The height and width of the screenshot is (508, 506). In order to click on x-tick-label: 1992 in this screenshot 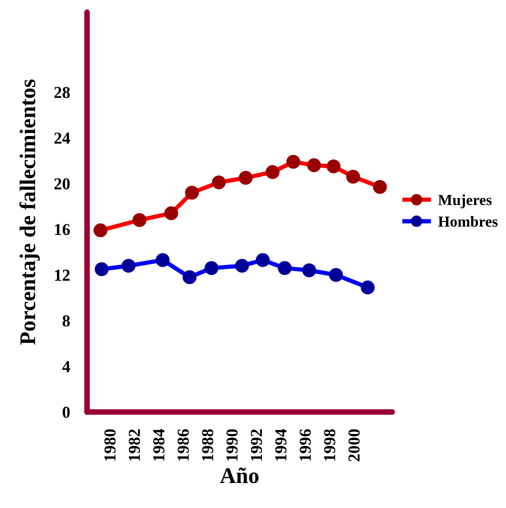, I will do `click(256, 445)`.